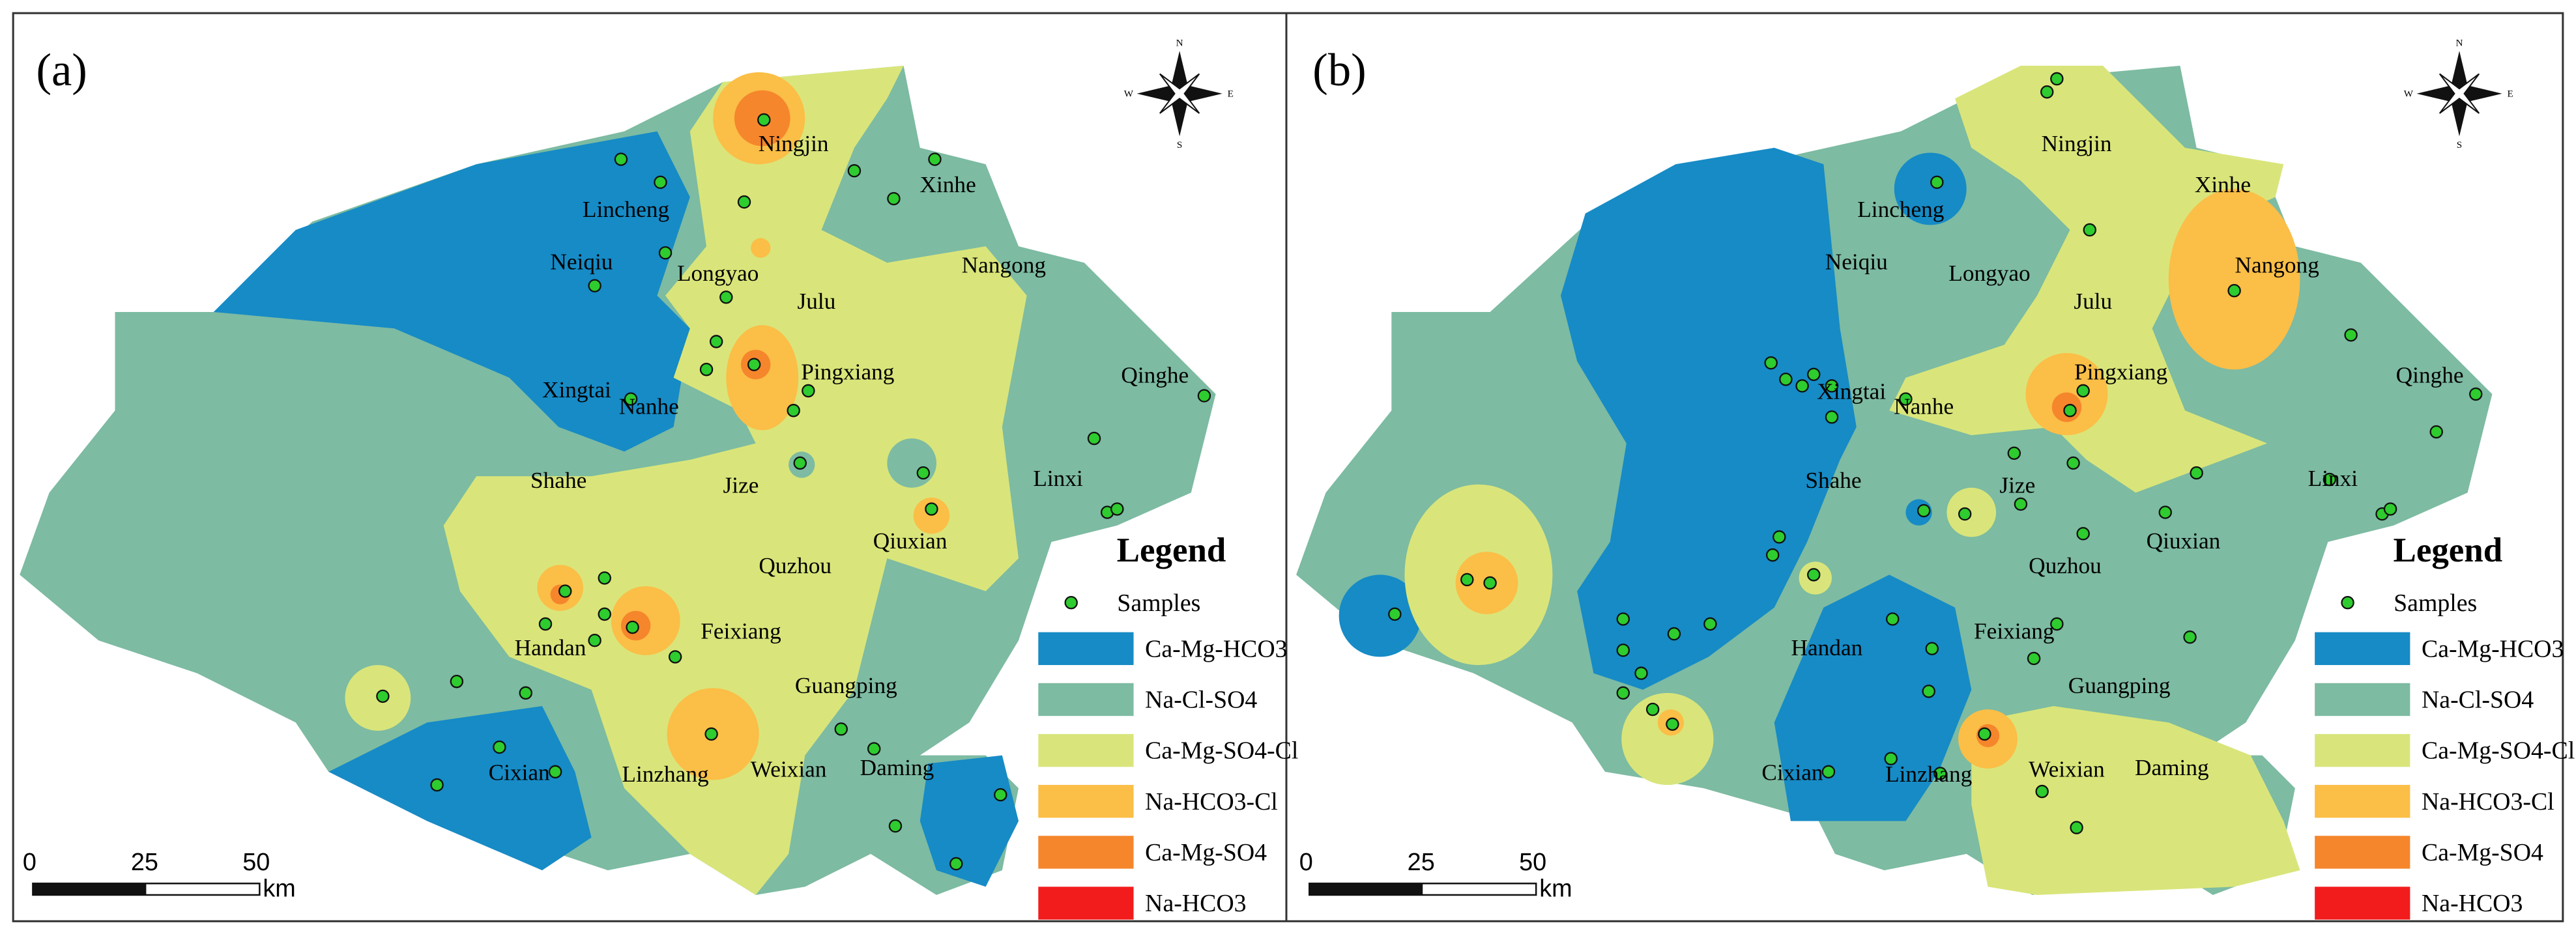 The image size is (2576, 936). I want to click on compass-label: W, so click(2409, 94).